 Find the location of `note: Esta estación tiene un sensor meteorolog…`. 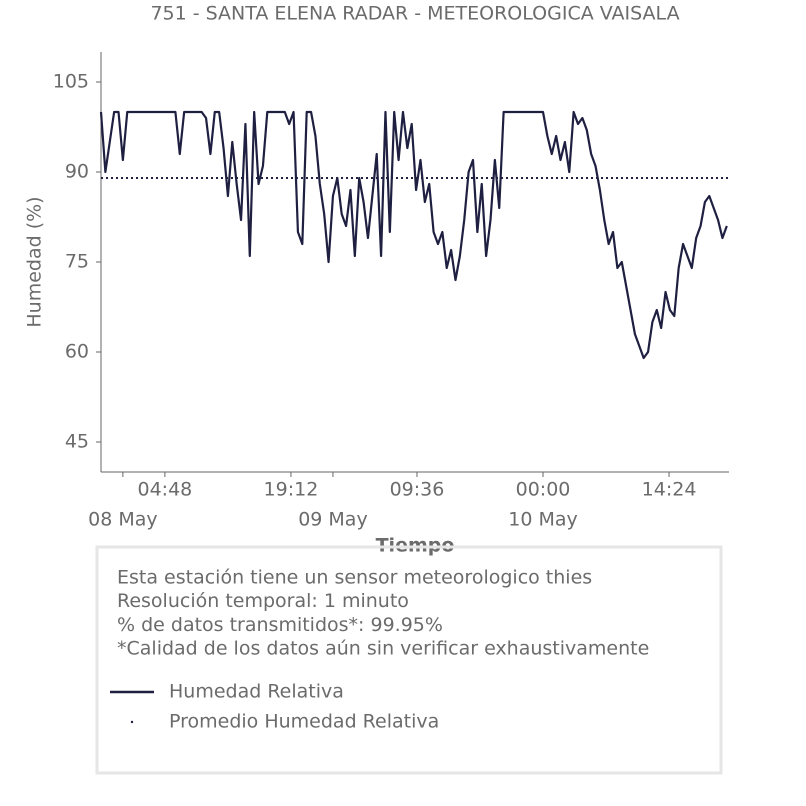

note: Esta estación tiene un sensor meteorolog… is located at coordinates (354, 578).